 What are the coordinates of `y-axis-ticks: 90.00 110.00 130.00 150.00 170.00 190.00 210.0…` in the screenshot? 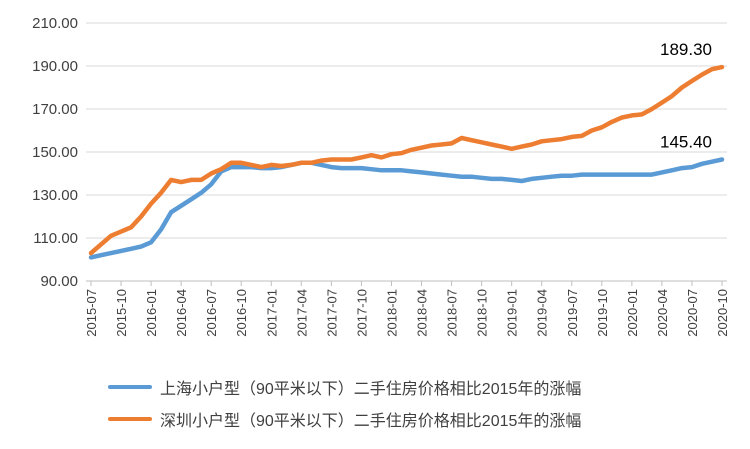 It's located at (55, 152).